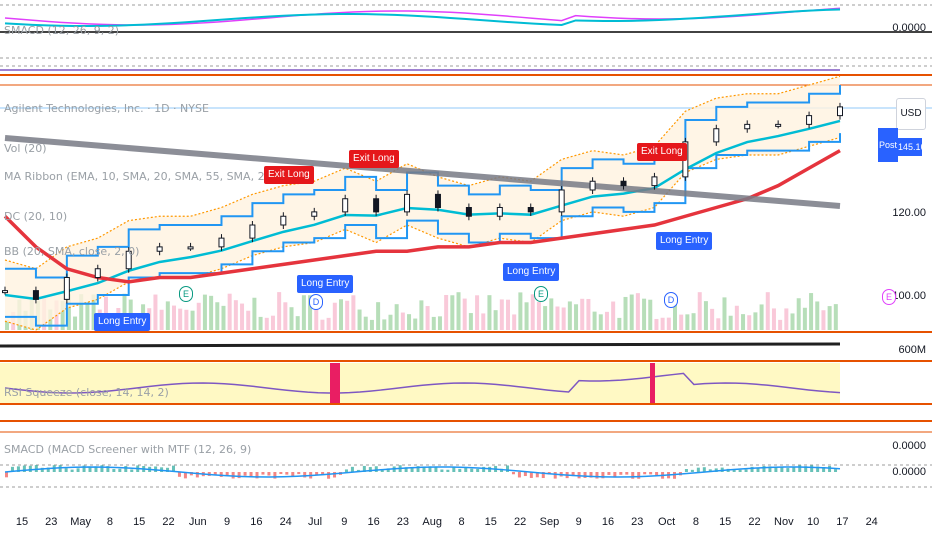  I want to click on time-axis-label: Sep, so click(550, 522).